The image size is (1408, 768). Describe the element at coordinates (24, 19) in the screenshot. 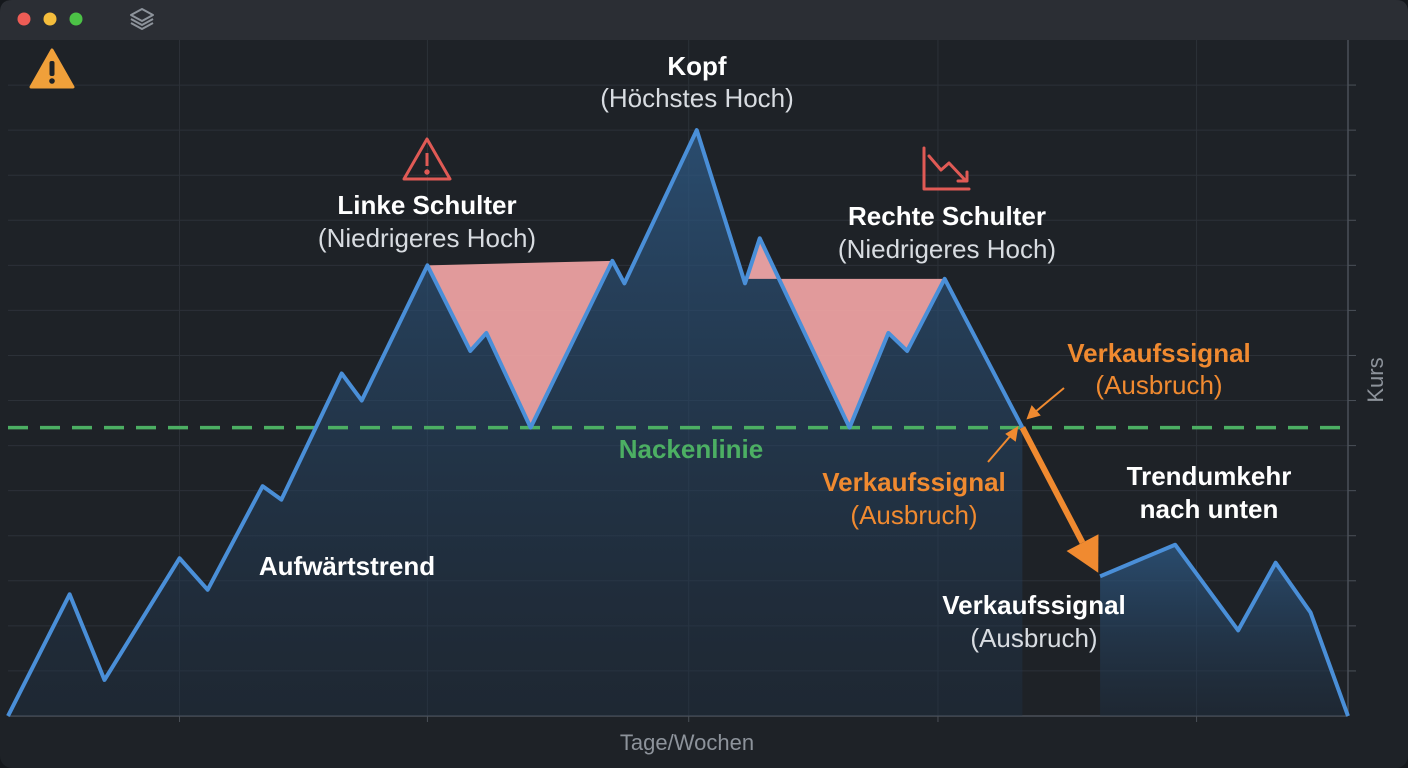

I see `close-button` at that location.